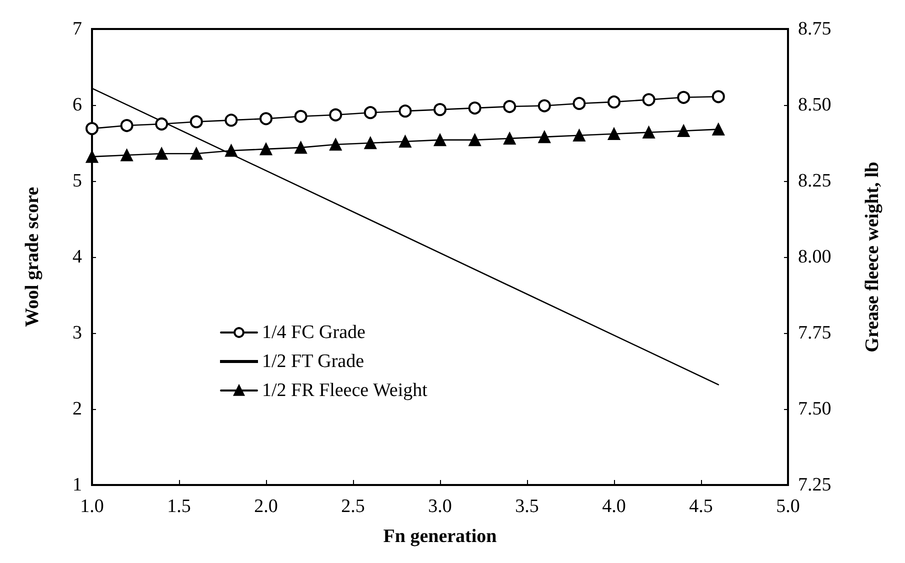 Image resolution: width=905 pixels, height=563 pixels. I want to click on y-tick-label: 7, so click(77, 29).